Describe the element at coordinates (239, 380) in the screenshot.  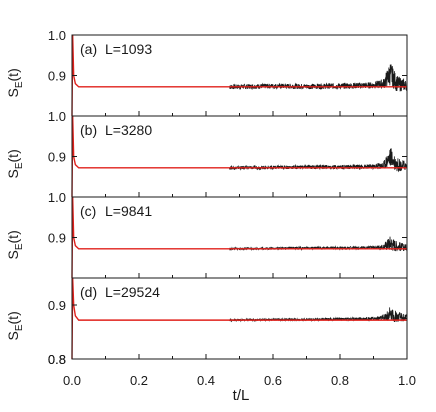
I see `x-axis: 0.0 0.2 0.4 0.6 0.8 1.0` at that location.